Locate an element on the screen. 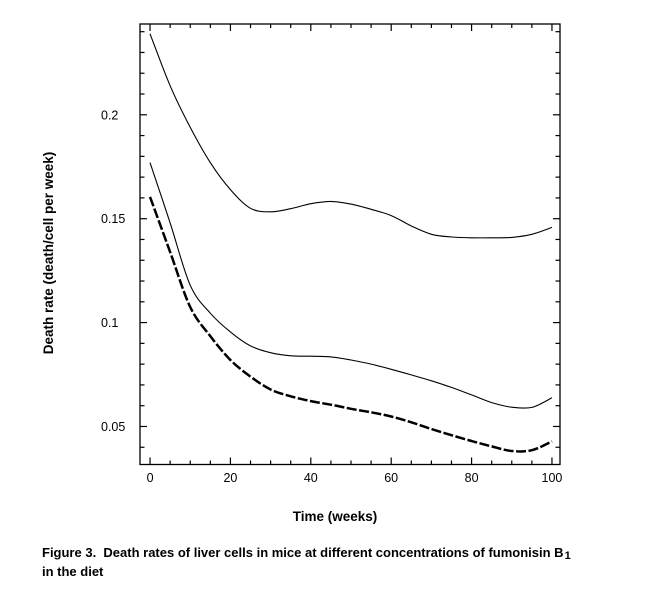  x-tick-label: 0 is located at coordinates (150, 478).